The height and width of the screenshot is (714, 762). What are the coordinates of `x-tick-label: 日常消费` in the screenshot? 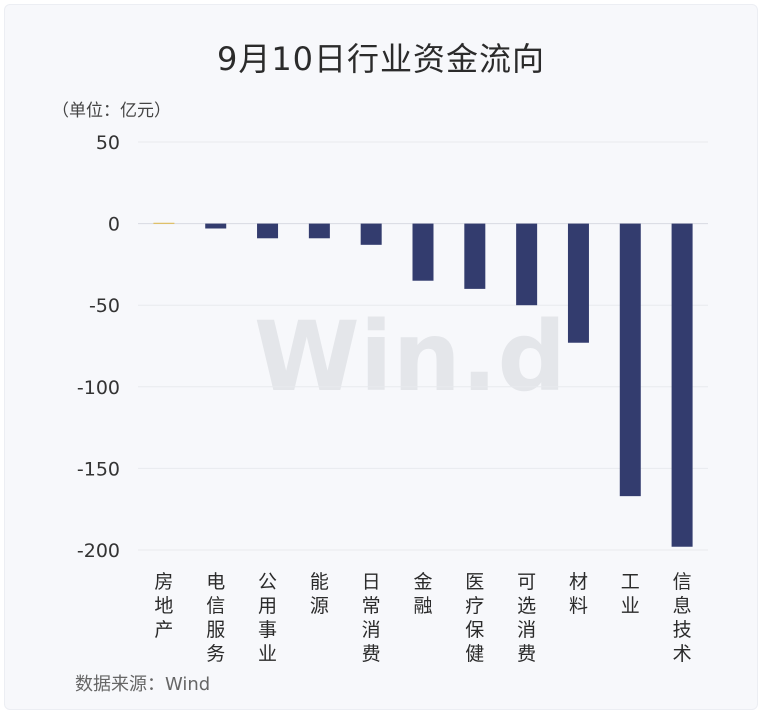 It's located at (371, 618).